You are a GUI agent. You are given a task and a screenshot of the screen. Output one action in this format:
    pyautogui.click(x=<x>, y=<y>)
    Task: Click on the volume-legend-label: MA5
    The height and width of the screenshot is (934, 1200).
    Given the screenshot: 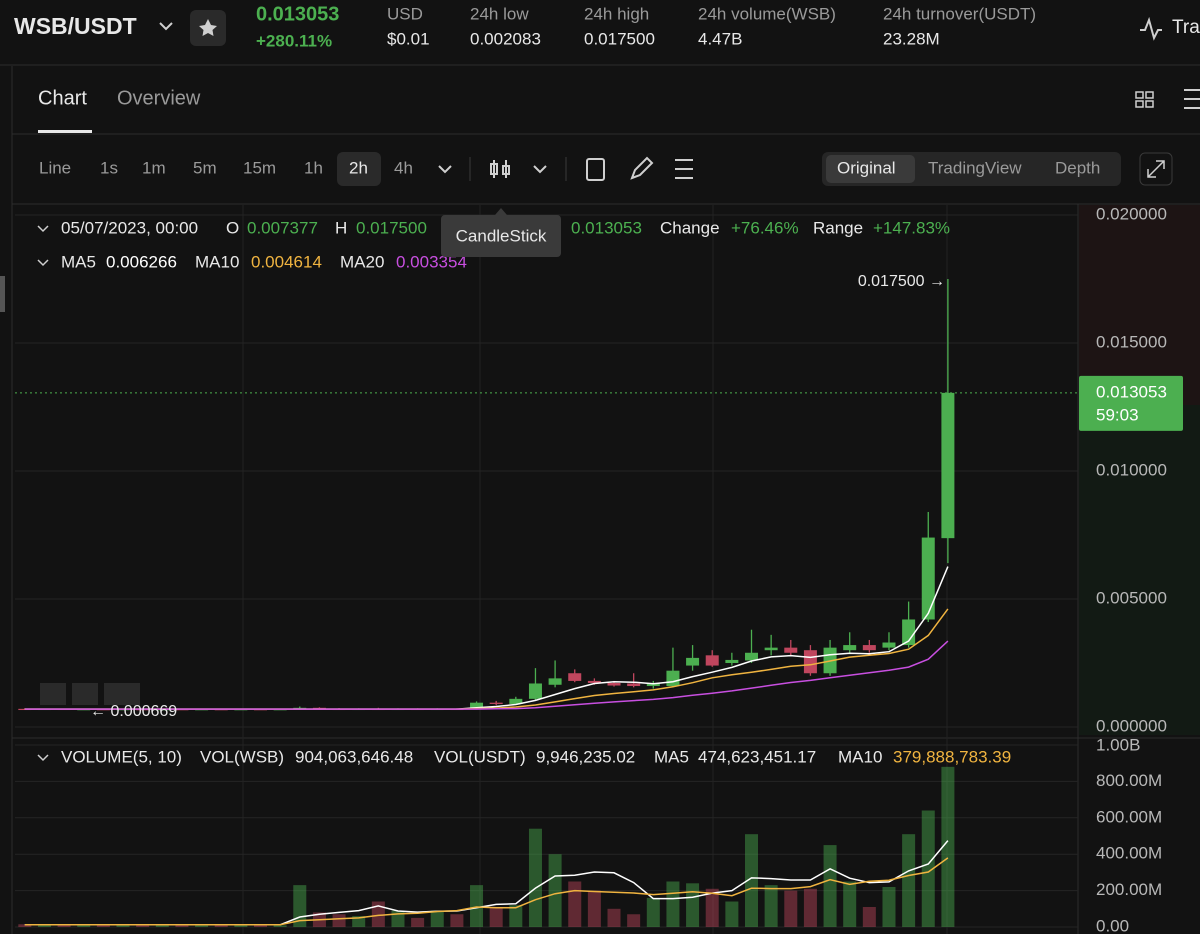 What is the action you would take?
    pyautogui.click(x=671, y=756)
    